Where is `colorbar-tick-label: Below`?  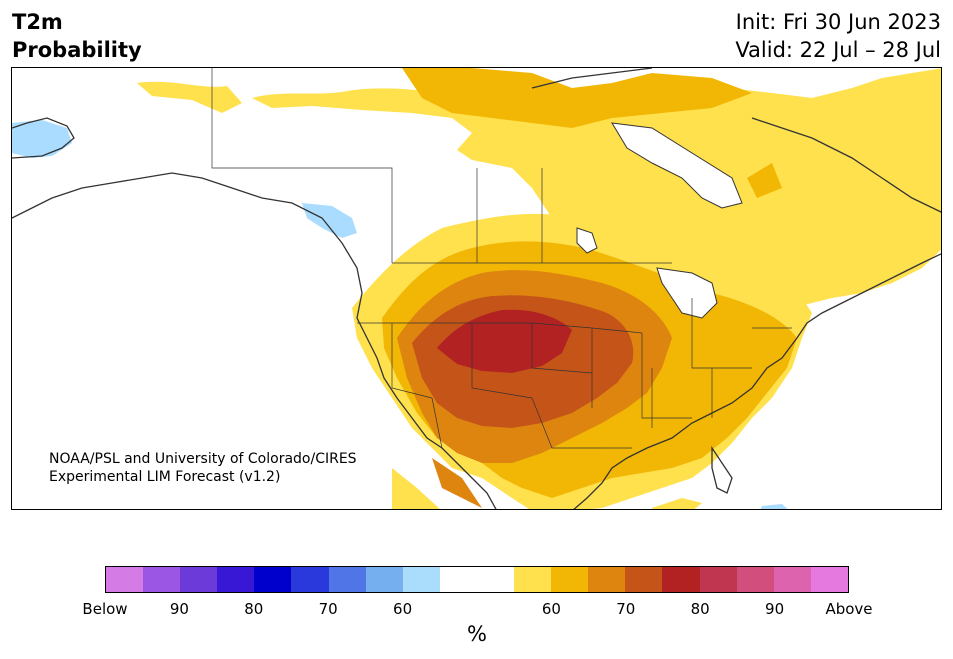
colorbar-tick-label: Below is located at coordinates (105, 609).